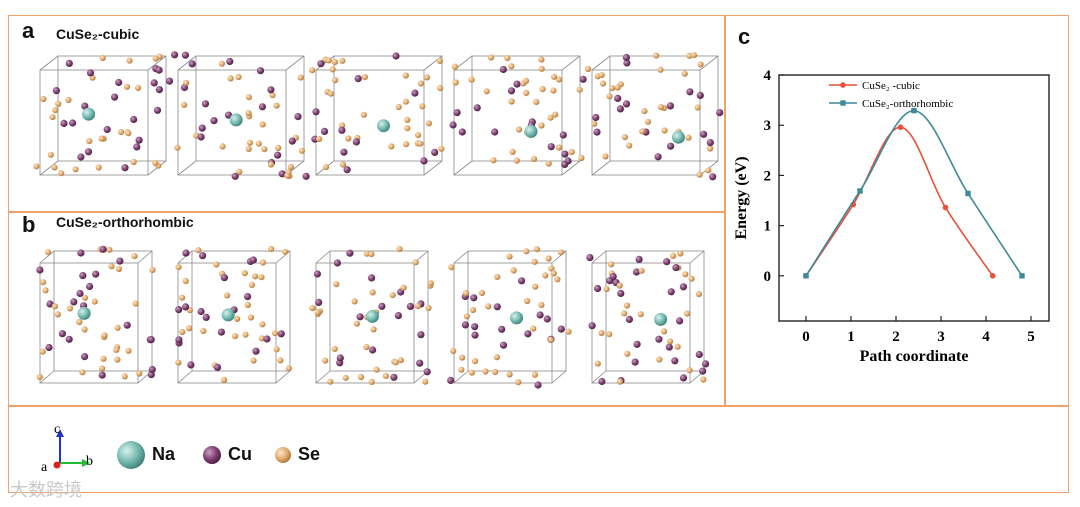  I want to click on series-line-orthorhombic, so click(914, 193).